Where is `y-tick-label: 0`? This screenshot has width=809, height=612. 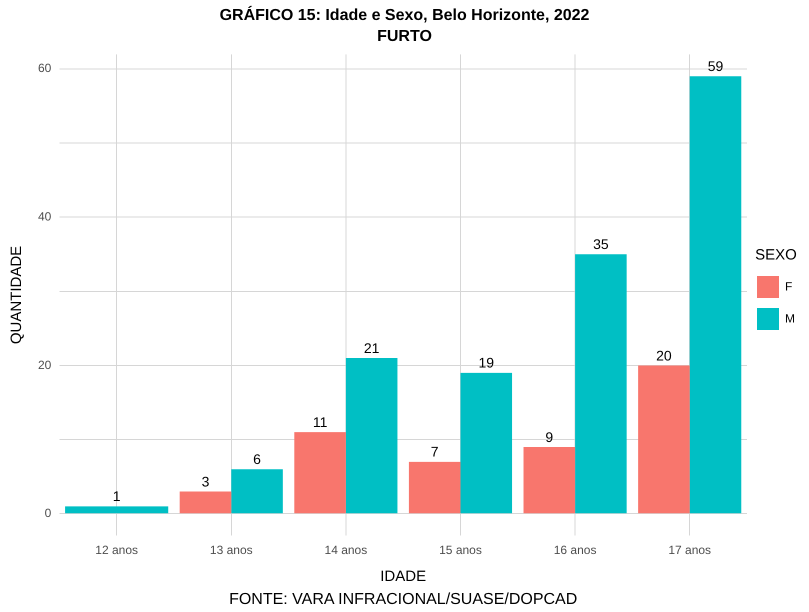
y-tick-label: 0 is located at coordinates (48, 513).